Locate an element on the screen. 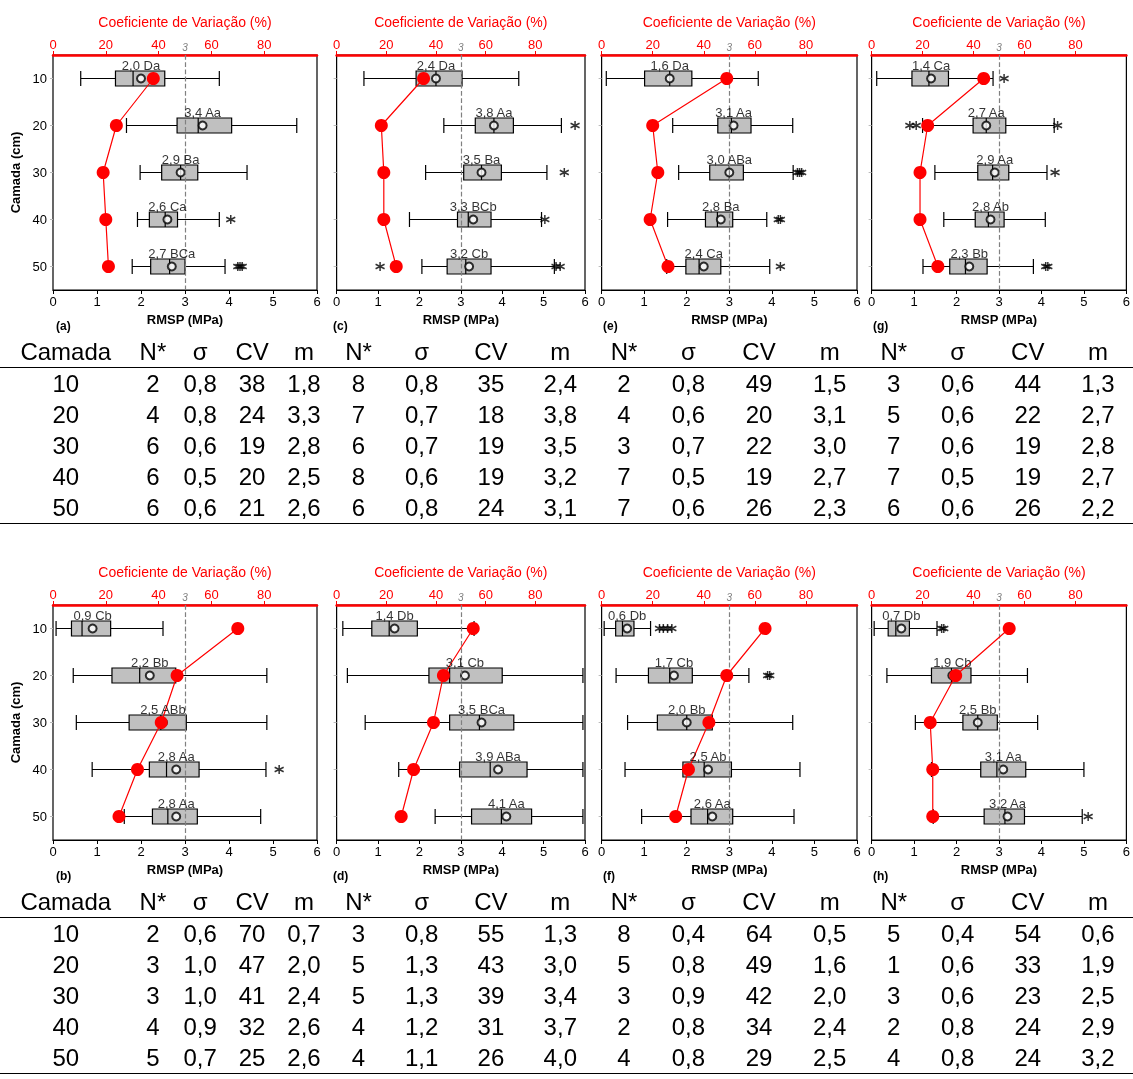  text: 0,6 Db is located at coordinates (627, 615).